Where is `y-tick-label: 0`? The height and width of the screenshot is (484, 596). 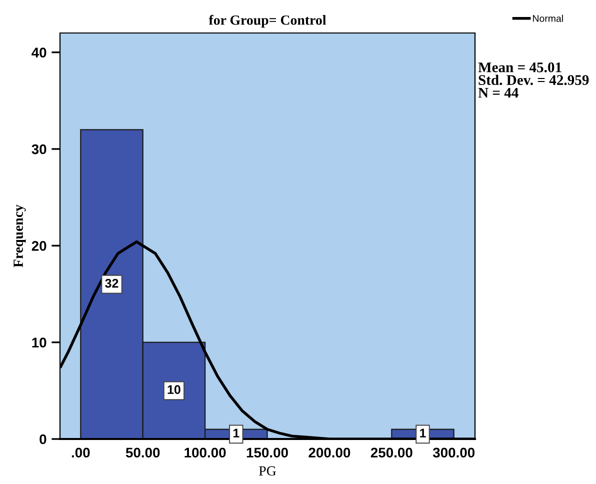 y-tick-label: 0 is located at coordinates (43, 439).